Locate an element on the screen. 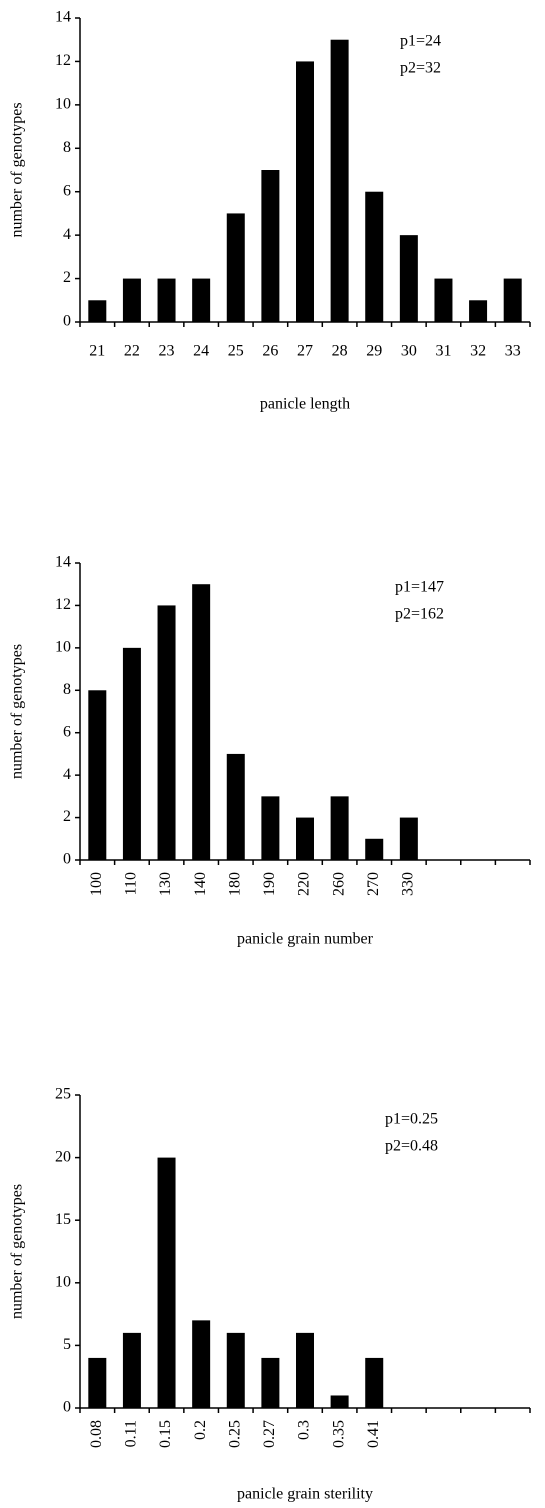  x-tick-label: 32 is located at coordinates (478, 351).